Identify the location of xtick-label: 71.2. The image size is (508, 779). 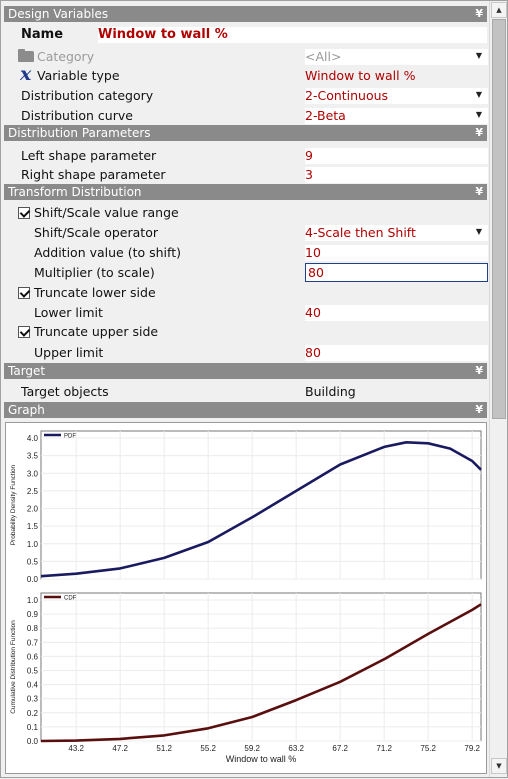
(384, 748).